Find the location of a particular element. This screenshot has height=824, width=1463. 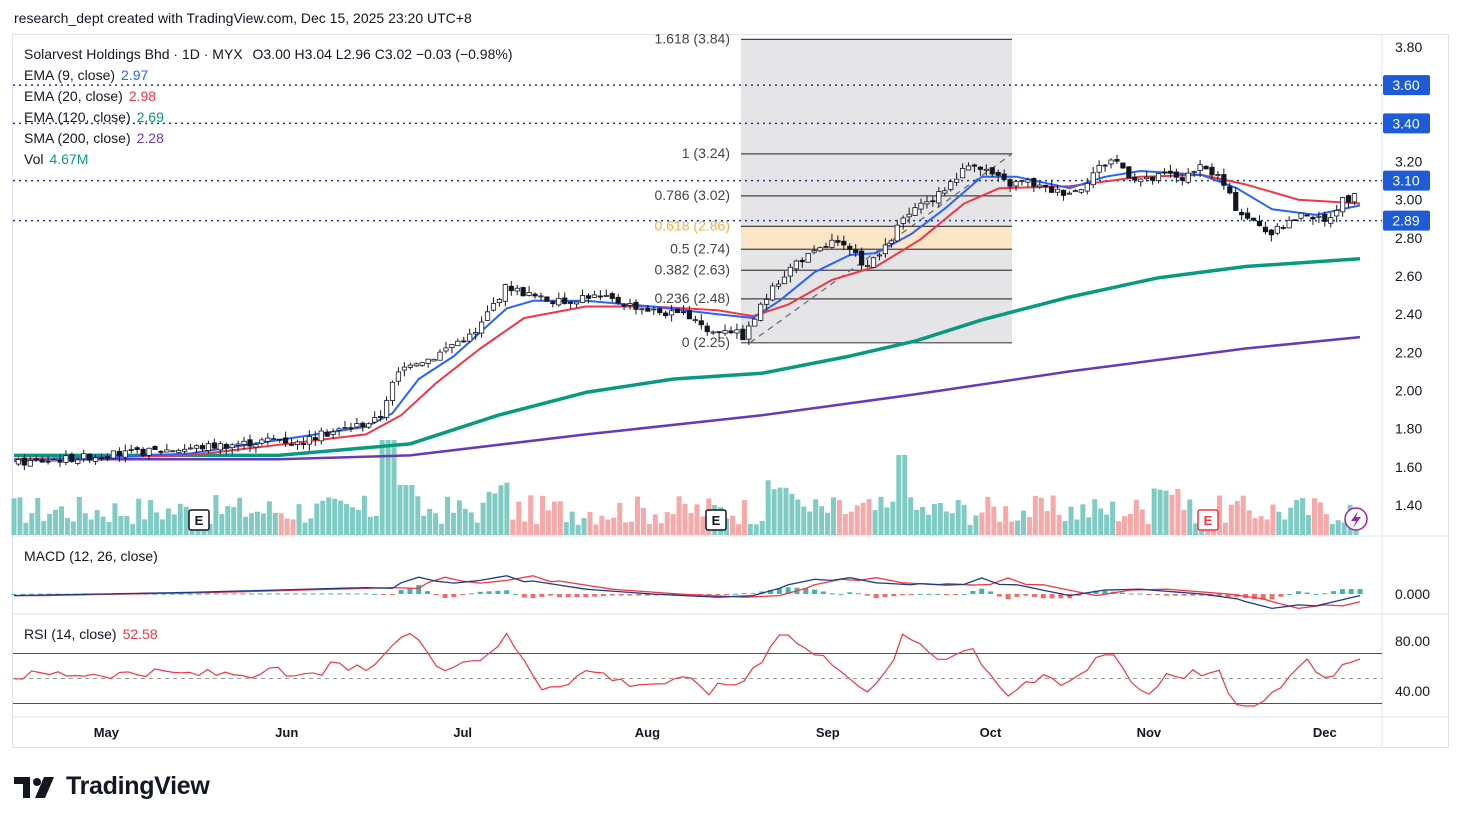

price-axis-tick: 1.80 is located at coordinates (1408, 429).